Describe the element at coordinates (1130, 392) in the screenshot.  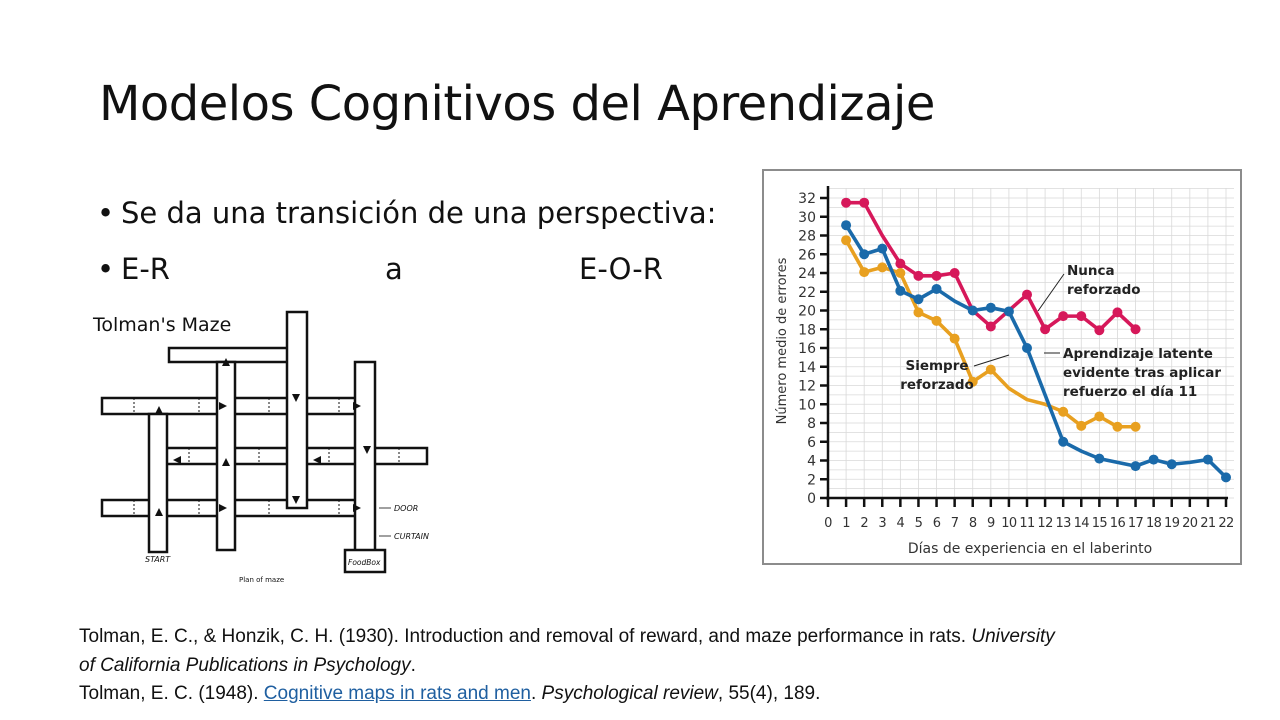
I see `annotation-text: refuerzo el día 11` at that location.